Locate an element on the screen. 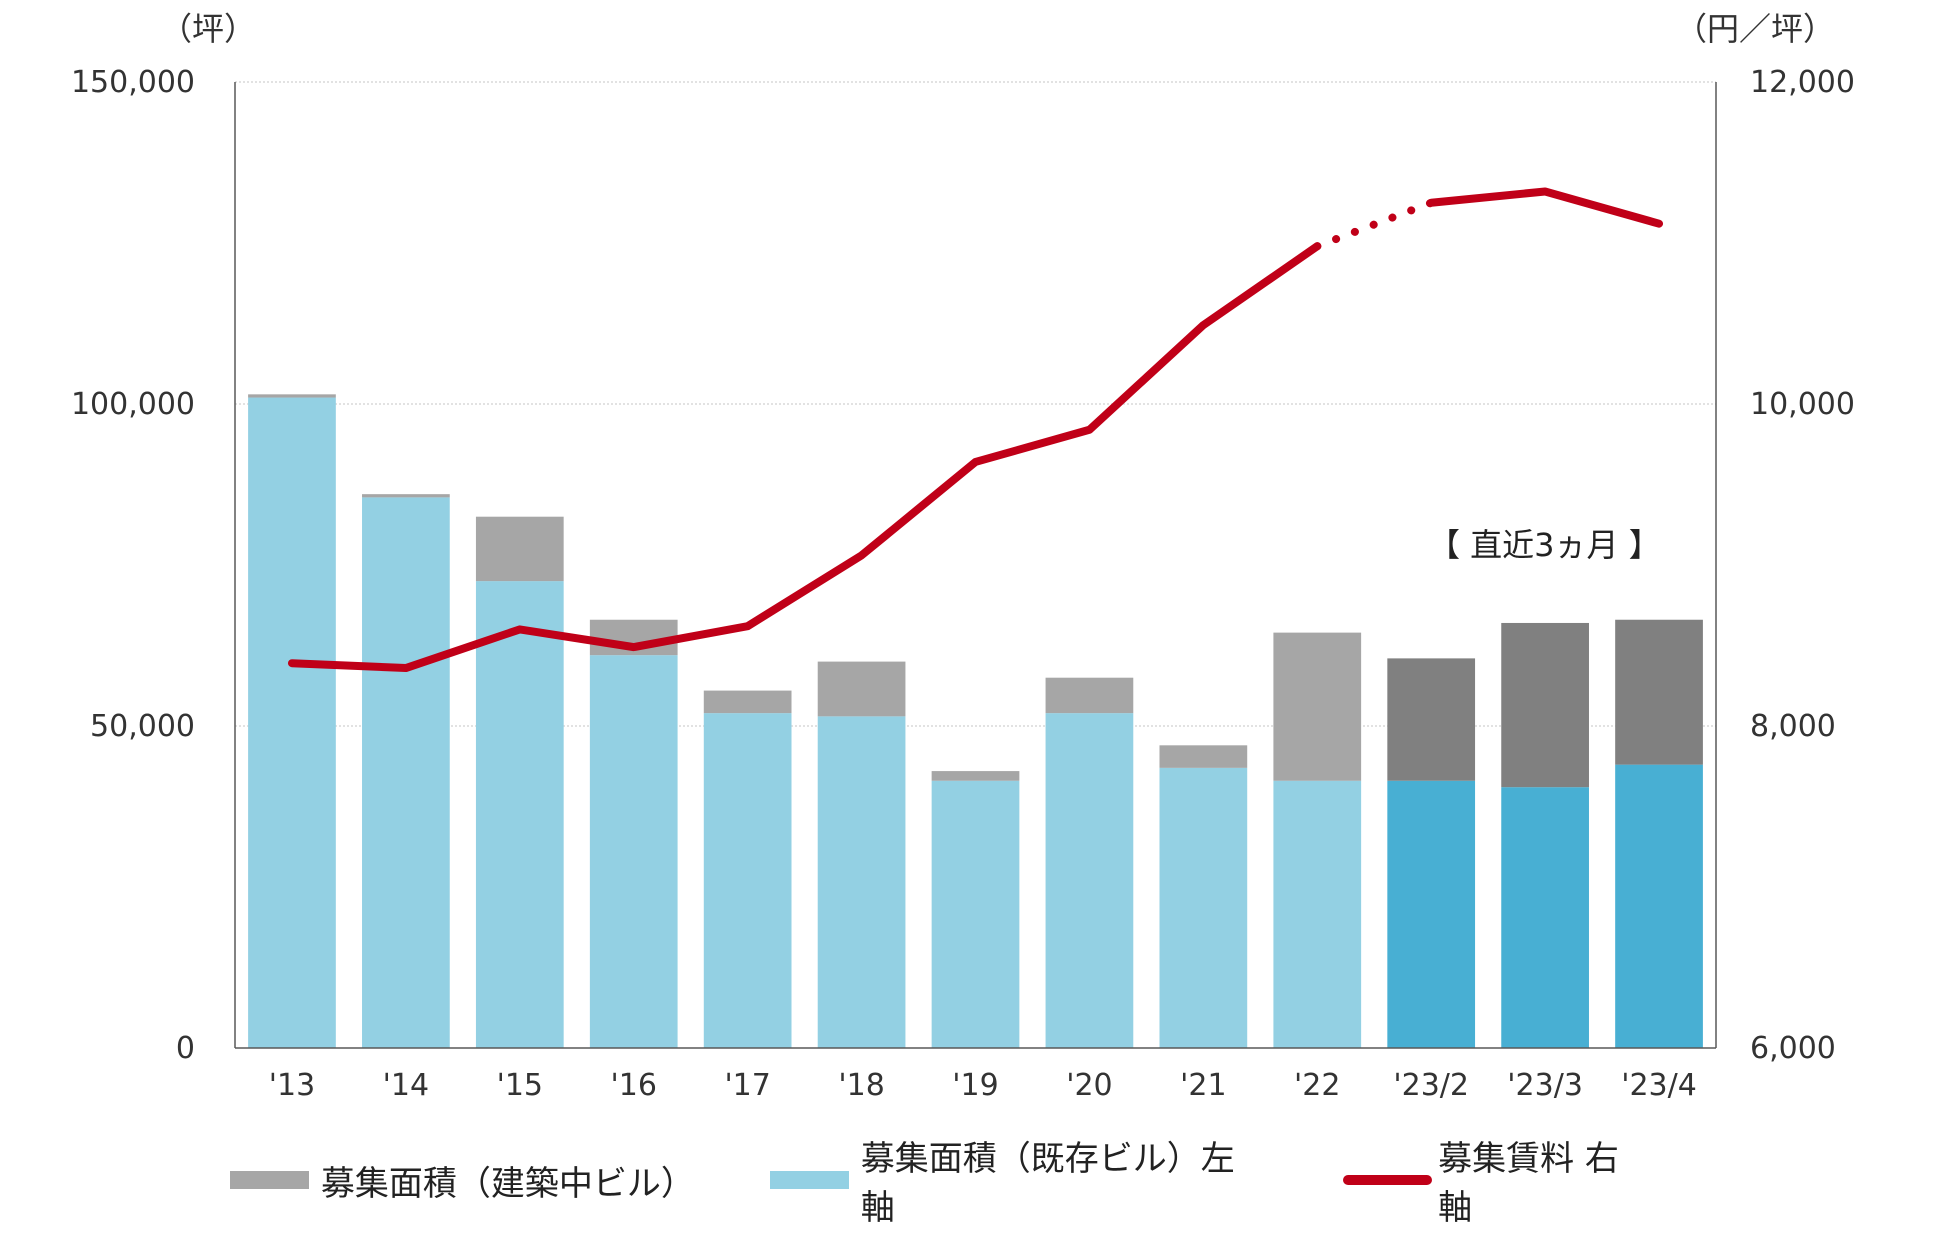 The height and width of the screenshot is (1237, 1950). recent-months-annotation: 【 直近3ヵ月 】 is located at coordinates (1544, 545).